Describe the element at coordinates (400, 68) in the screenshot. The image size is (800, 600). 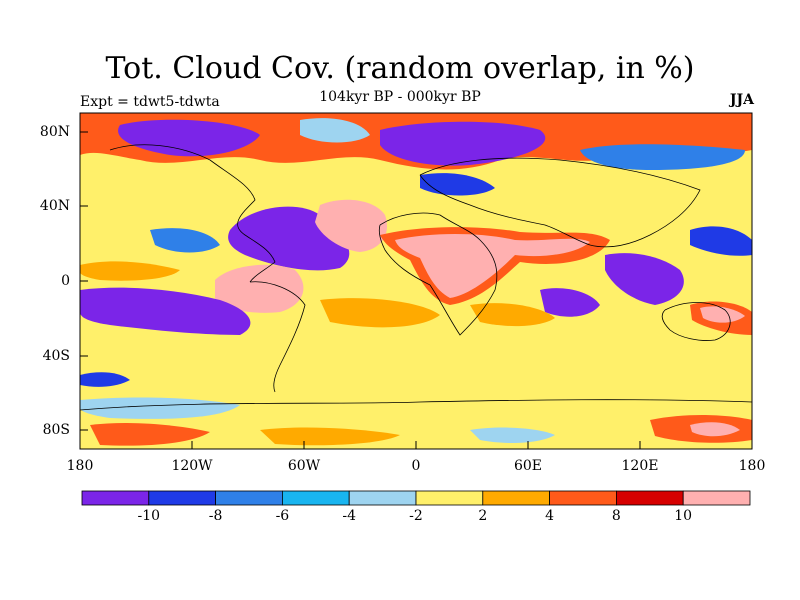
I see `map-title: Tot. Cloud Cov. (random overlap, in %)` at that location.